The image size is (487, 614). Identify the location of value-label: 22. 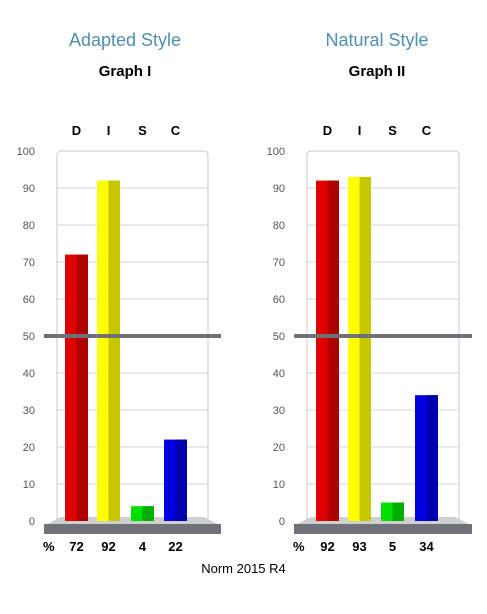
(175, 546).